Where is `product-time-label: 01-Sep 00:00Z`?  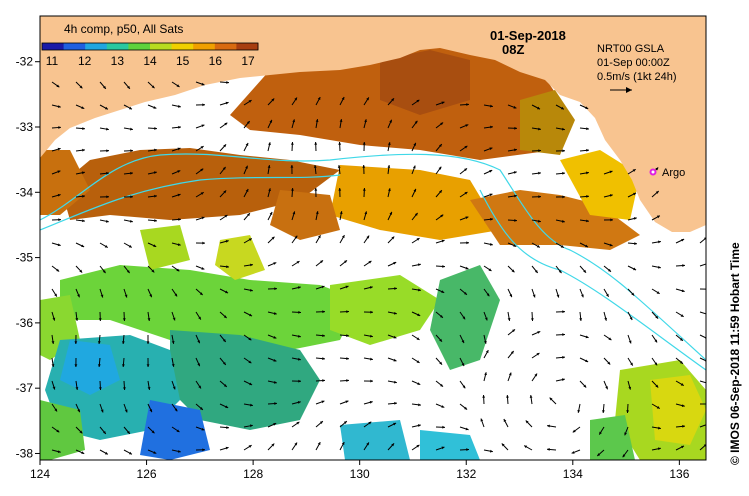
product-time-label: 01-Sep 00:00Z is located at coordinates (633, 63).